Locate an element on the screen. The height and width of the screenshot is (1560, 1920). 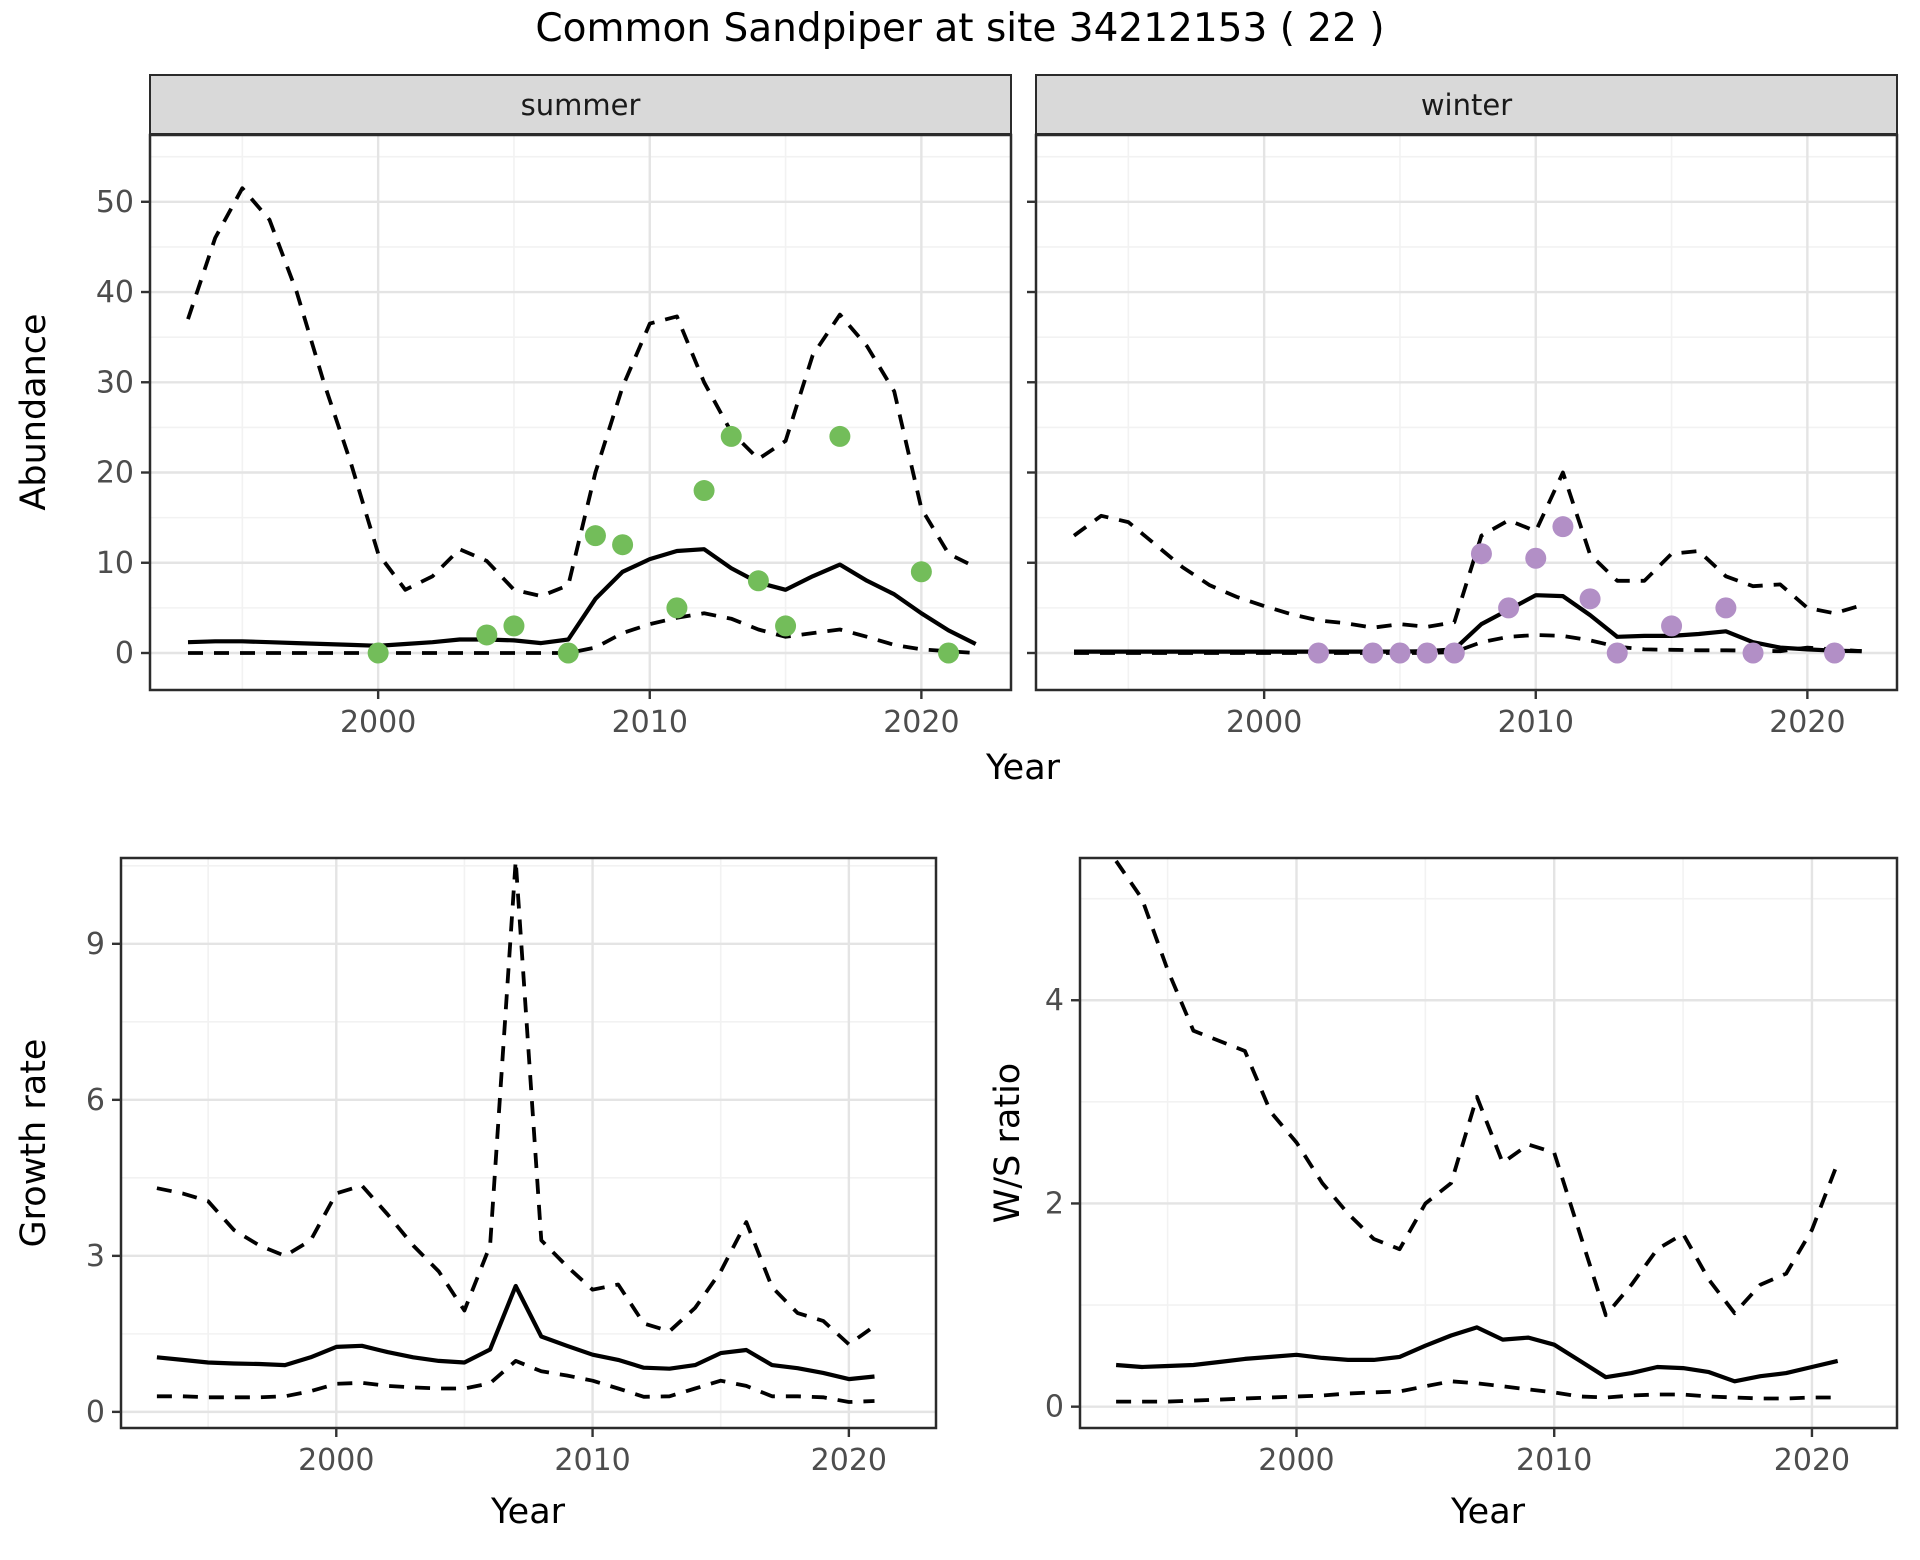
y-tick-label: 3 is located at coordinates (95, 1256).